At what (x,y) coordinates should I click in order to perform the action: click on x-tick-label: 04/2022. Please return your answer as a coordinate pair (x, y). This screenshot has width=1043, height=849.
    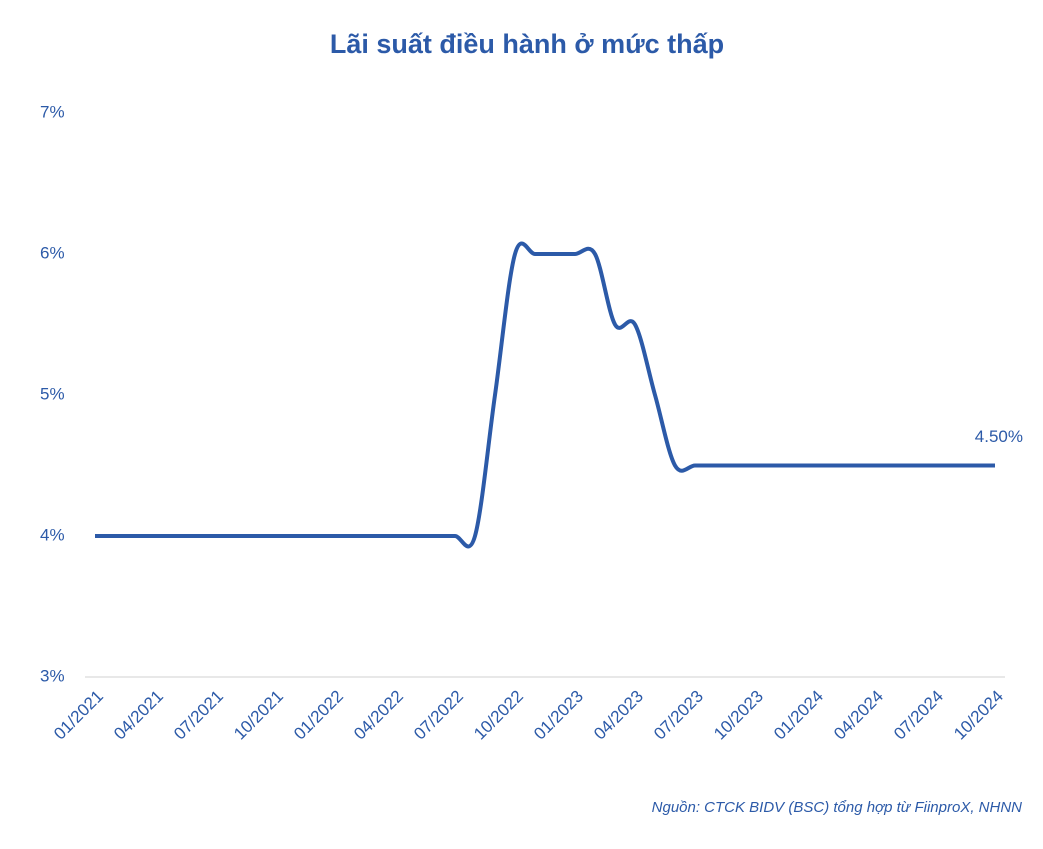
    Looking at the image, I should click on (378, 715).